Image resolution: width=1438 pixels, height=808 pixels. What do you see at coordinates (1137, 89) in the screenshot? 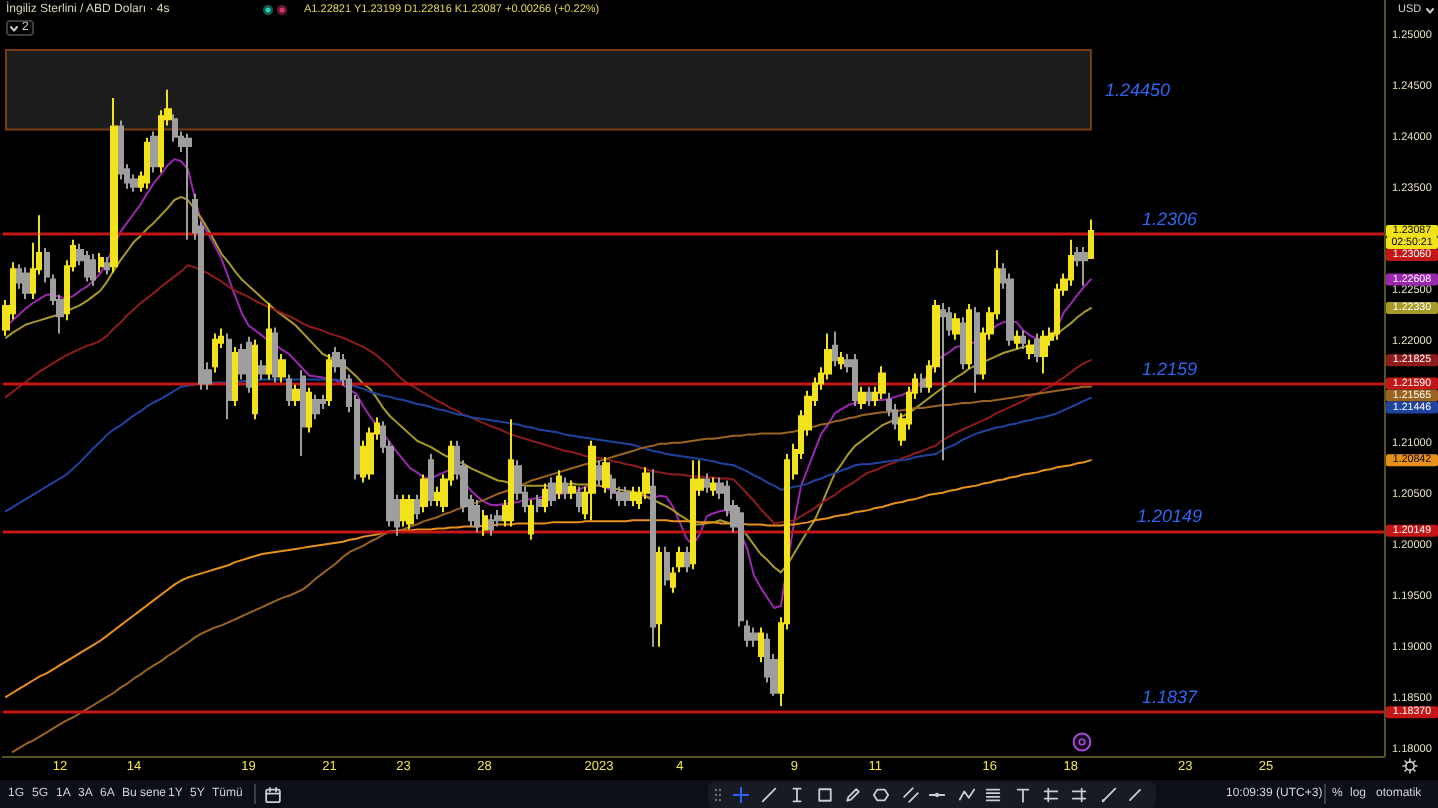
I see `band-label: 1.24450` at bounding box center [1137, 89].